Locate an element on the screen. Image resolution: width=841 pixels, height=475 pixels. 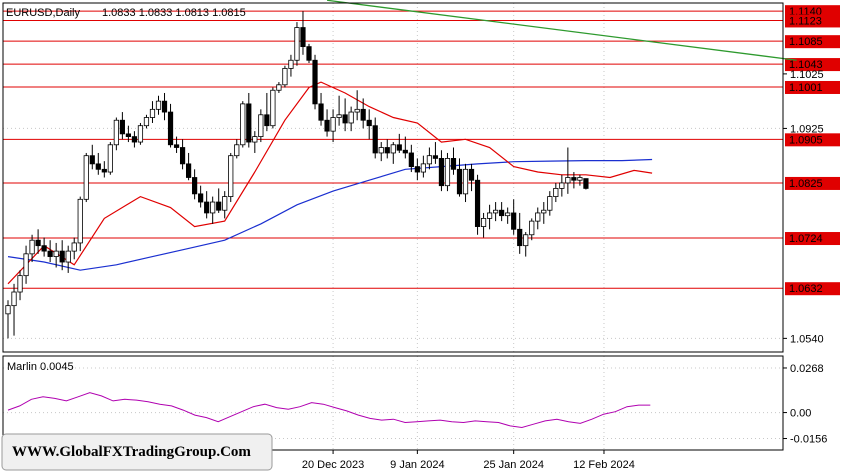
trendline-layer is located at coordinates (561, 30).